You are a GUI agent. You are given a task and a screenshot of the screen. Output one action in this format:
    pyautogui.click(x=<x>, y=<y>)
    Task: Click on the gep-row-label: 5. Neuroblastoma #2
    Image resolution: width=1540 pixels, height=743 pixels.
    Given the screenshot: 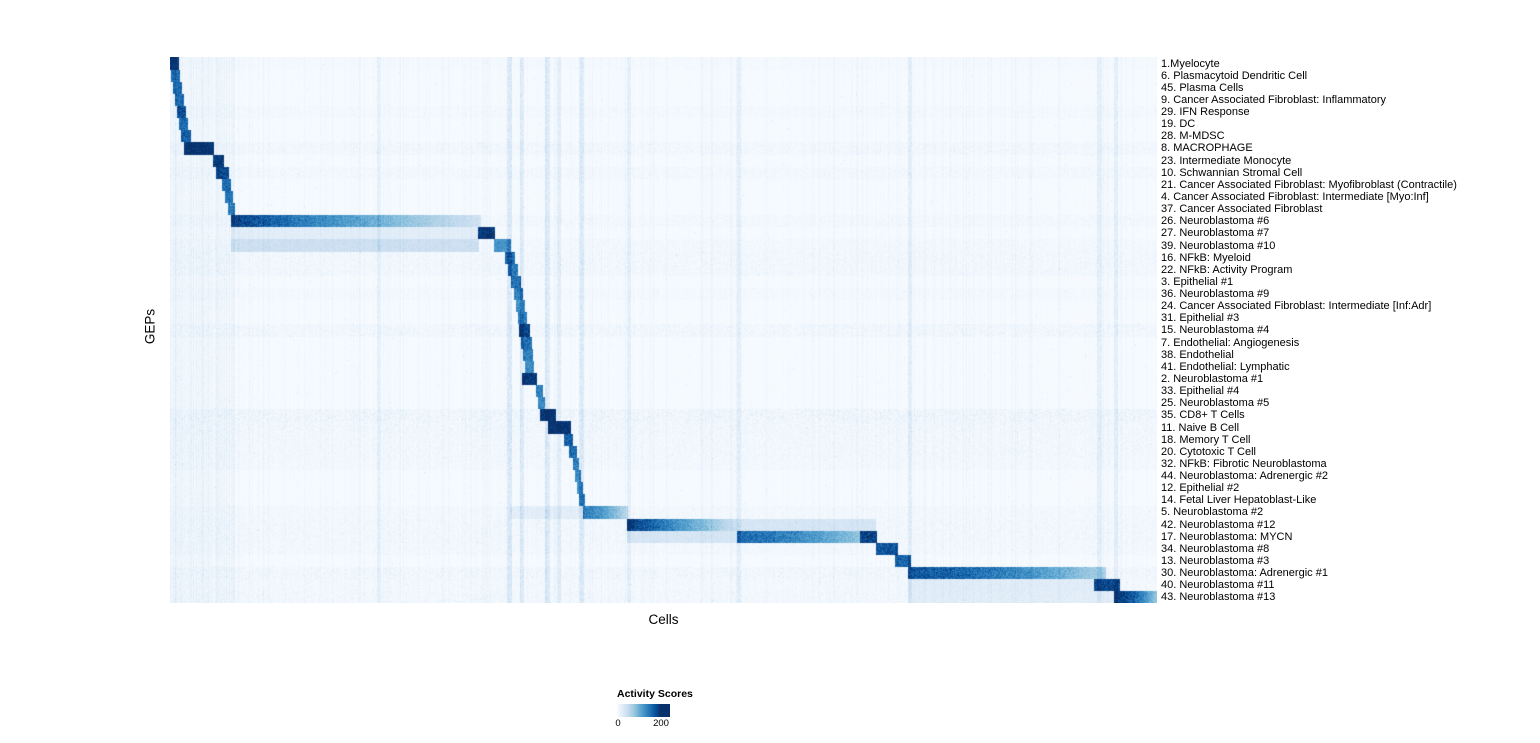 What is the action you would take?
    pyautogui.click(x=1212, y=512)
    